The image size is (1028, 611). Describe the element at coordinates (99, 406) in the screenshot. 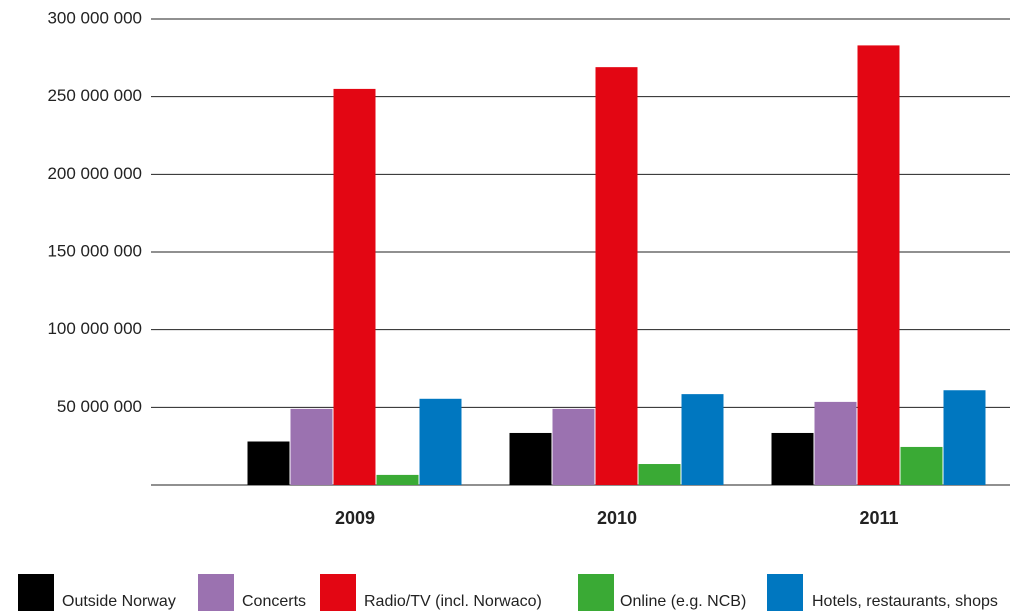

I see `y-tick-label: 50 000 000` at that location.